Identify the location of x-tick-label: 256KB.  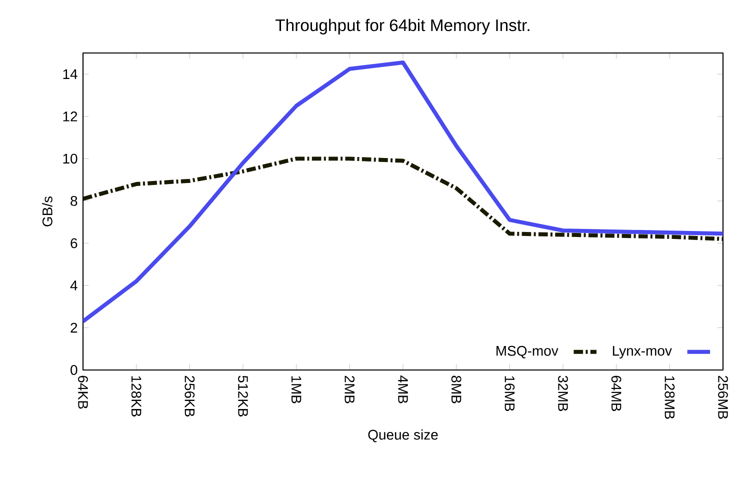
(189, 396).